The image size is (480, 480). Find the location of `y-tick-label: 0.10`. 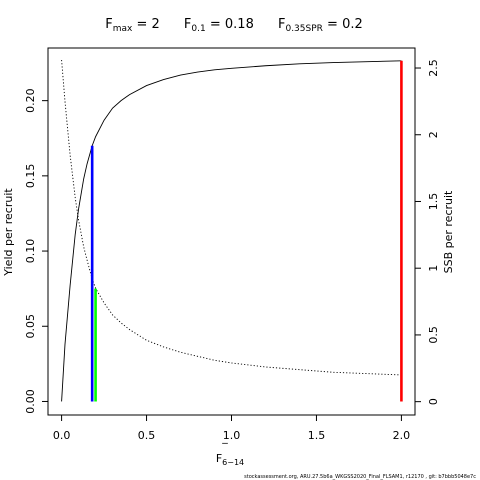

y-tick-label: 0.10 is located at coordinates (30, 251).